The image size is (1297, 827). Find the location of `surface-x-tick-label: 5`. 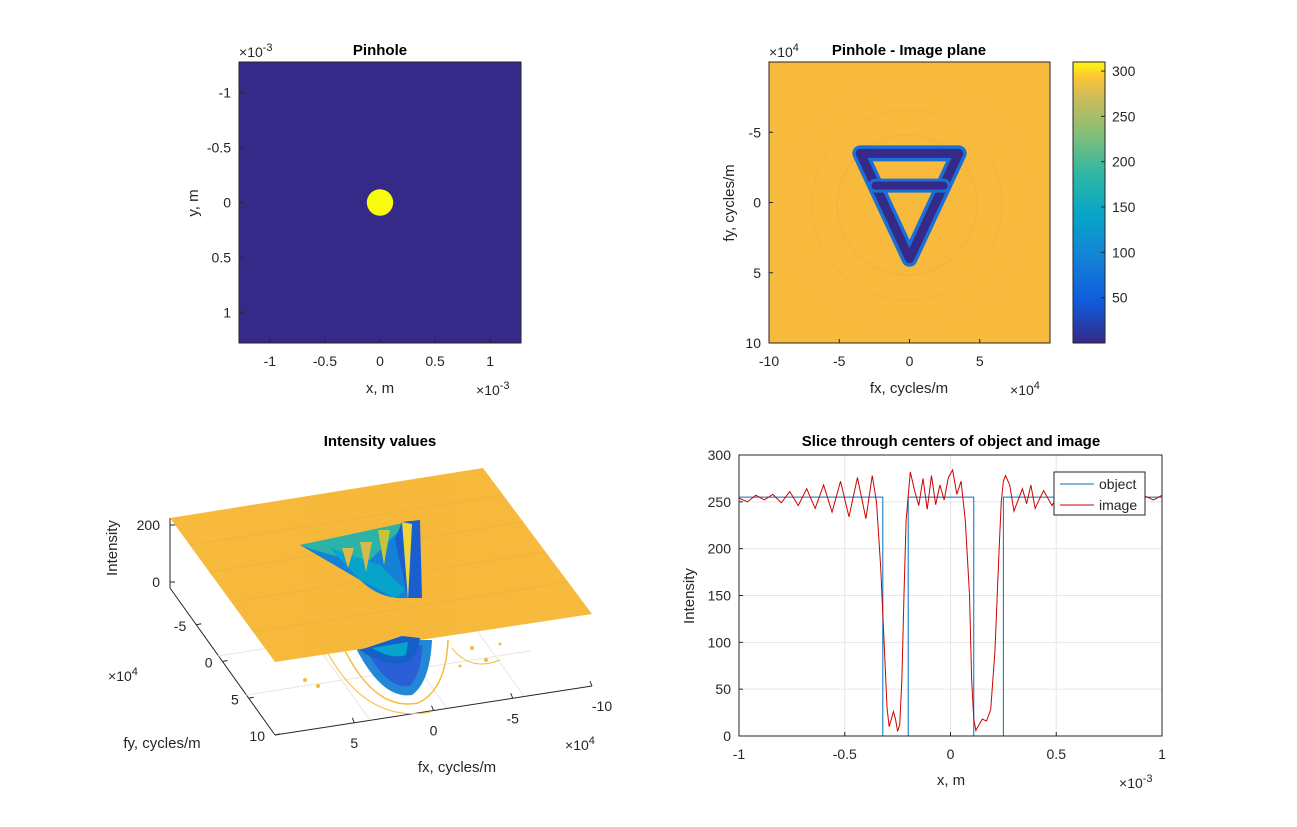

surface-x-tick-label: 5 is located at coordinates (354, 743).